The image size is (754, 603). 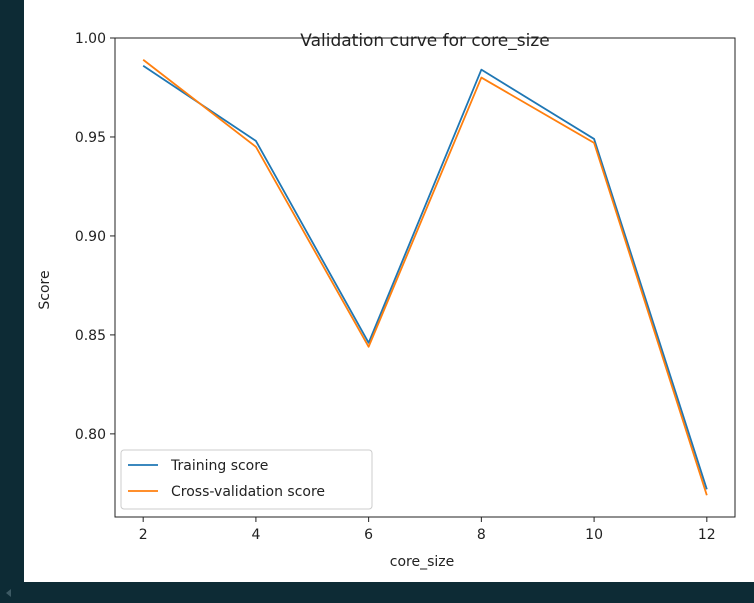 I want to click on x-axis-ticks: 2 4 6 8 10 12, so click(x=427, y=530).